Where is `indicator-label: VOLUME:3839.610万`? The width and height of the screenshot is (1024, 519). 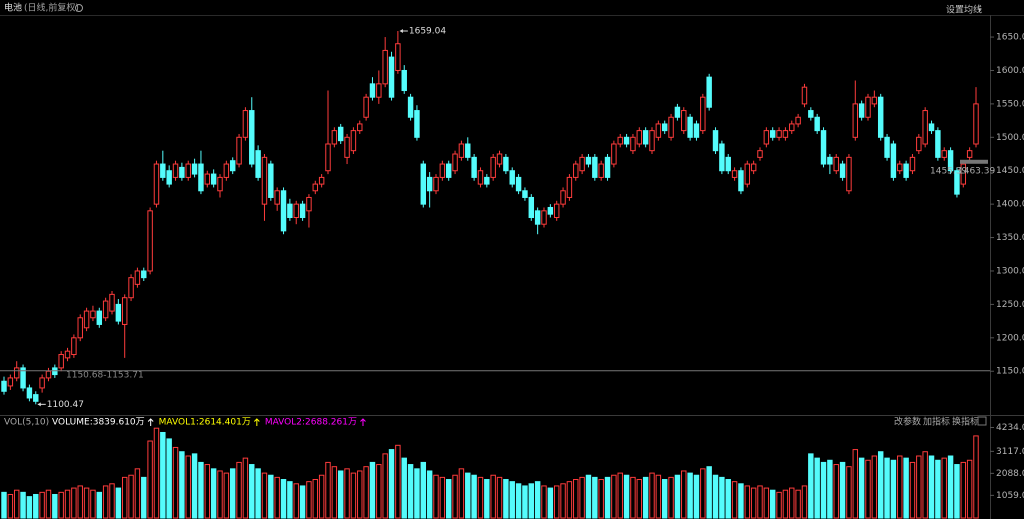
indicator-label: VOLUME:3839.610万 is located at coordinates (98, 423).